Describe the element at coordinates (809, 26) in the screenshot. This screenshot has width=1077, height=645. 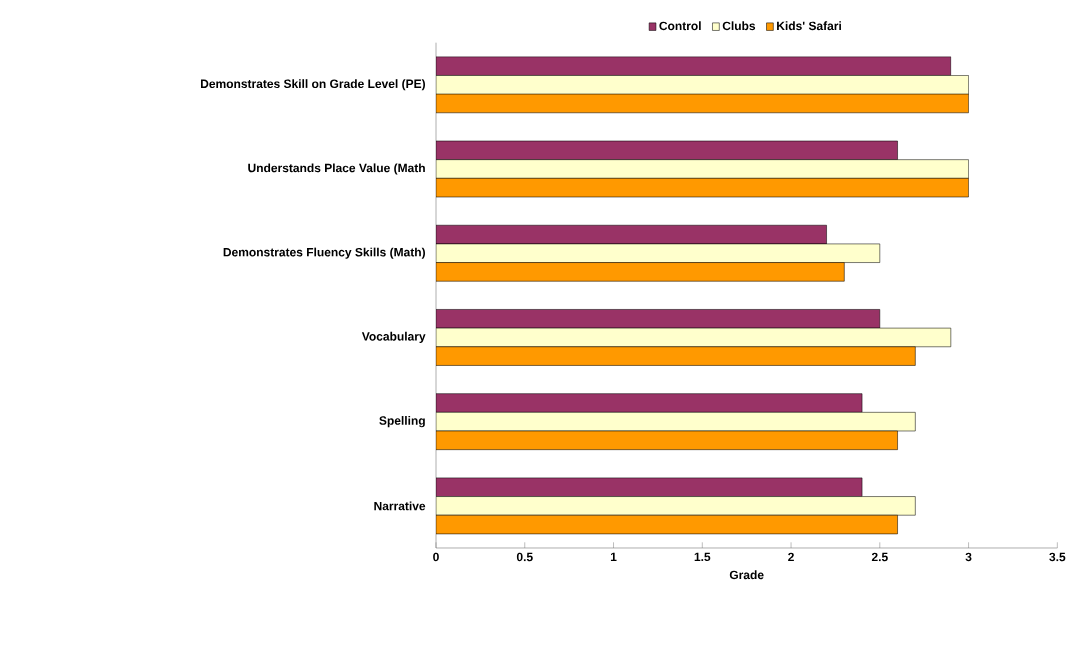
I see `legend-label: Kids' Safari` at that location.